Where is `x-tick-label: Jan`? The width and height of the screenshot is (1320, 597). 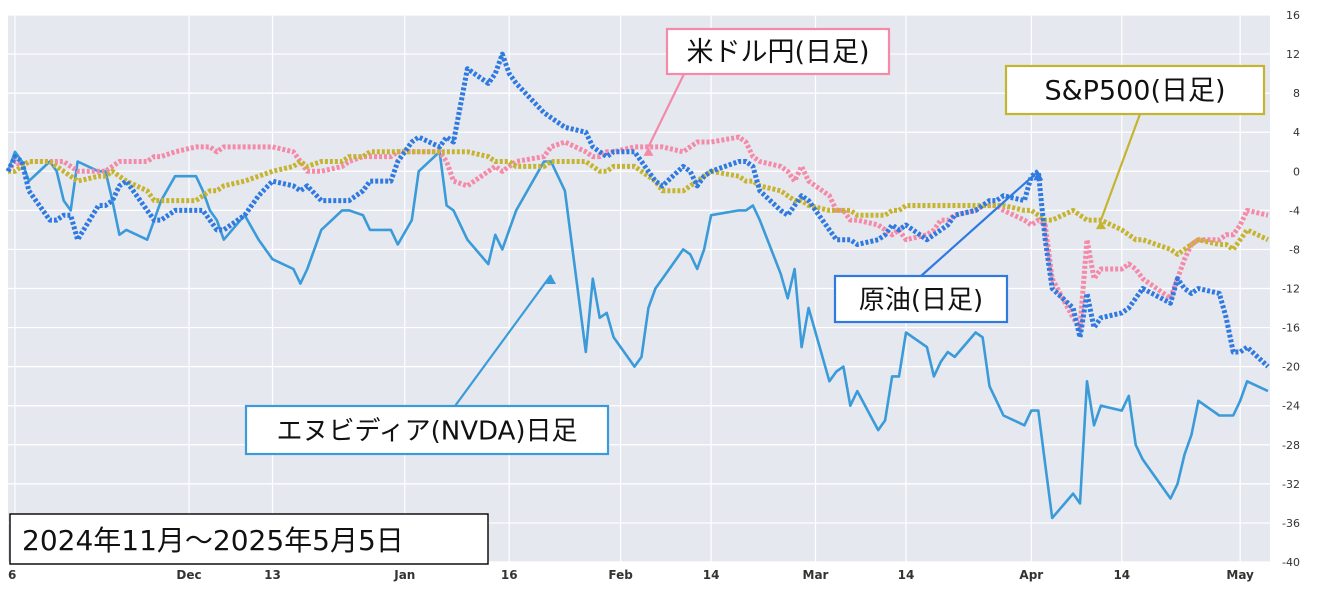
x-tick-label: Jan is located at coordinates (404, 575).